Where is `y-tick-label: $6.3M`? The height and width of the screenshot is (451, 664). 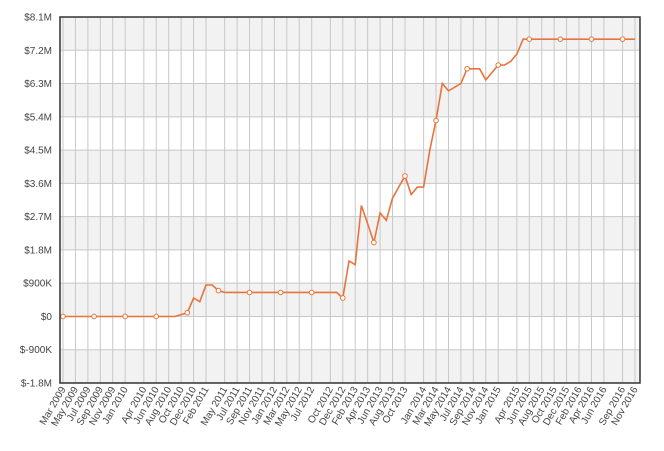 y-tick-label: $6.3M is located at coordinates (38, 84).